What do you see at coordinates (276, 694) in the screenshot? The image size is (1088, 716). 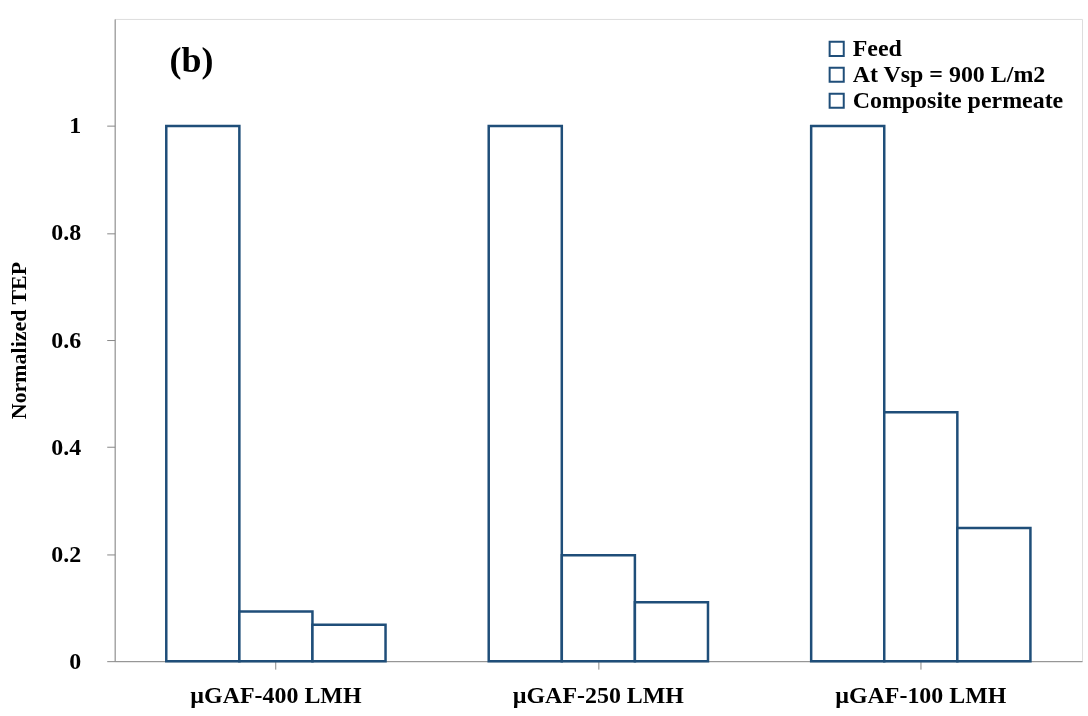 I see `x-tick-label: µGAF-400 LMH` at bounding box center [276, 694].